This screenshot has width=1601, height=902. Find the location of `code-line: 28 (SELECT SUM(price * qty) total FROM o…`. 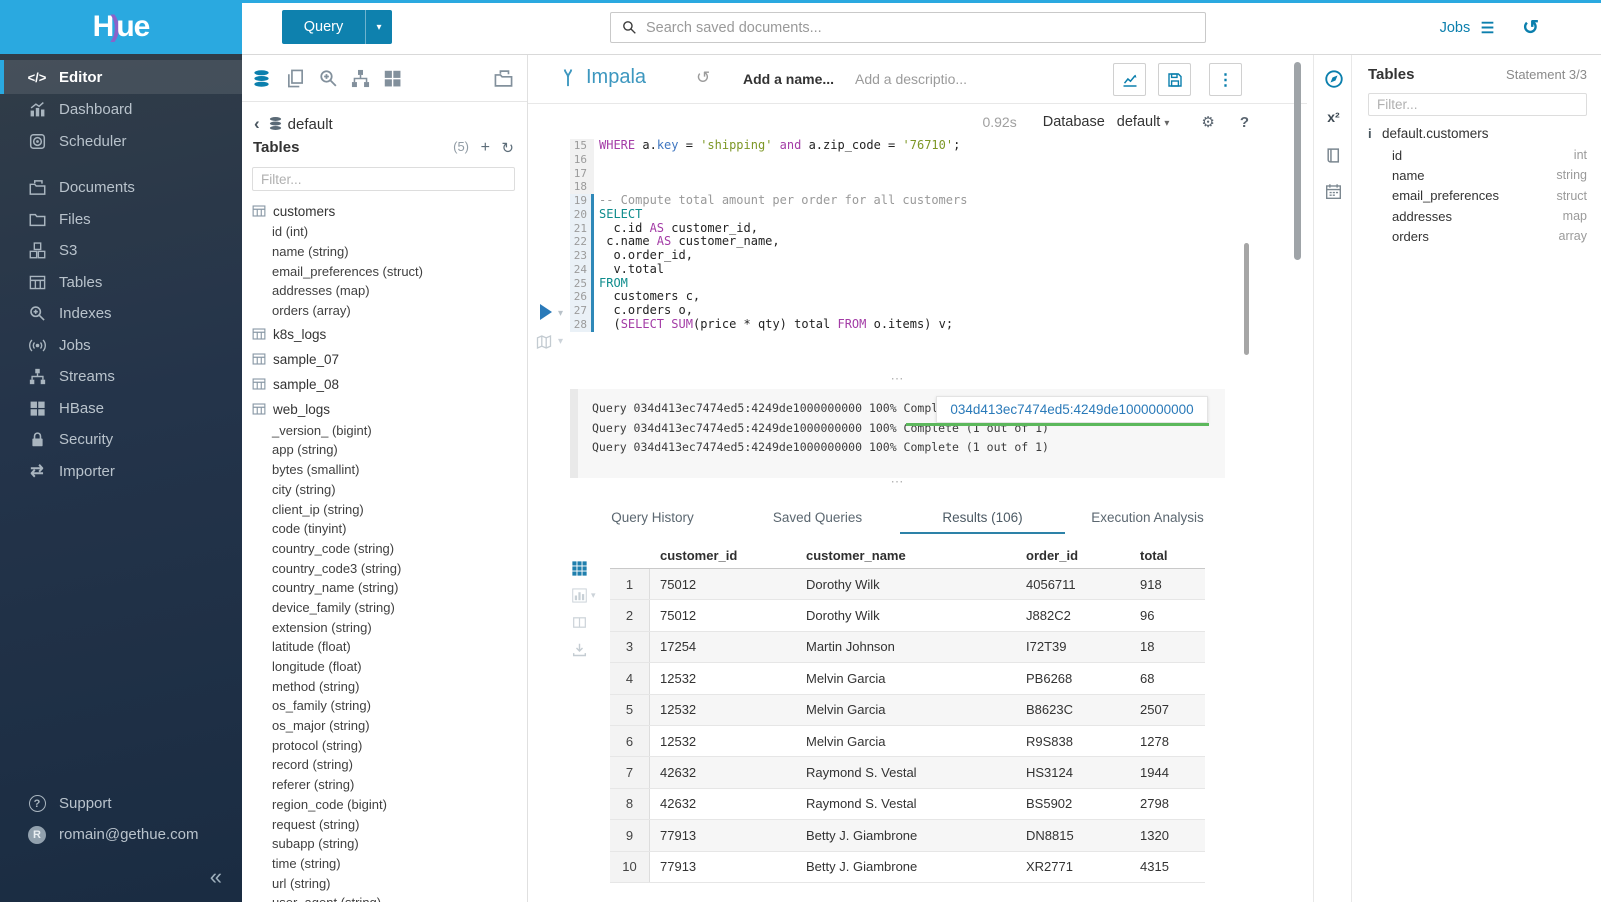

code-line: 28 (SELECT SUM(price * qty) total FROM o… is located at coordinates (915, 324).